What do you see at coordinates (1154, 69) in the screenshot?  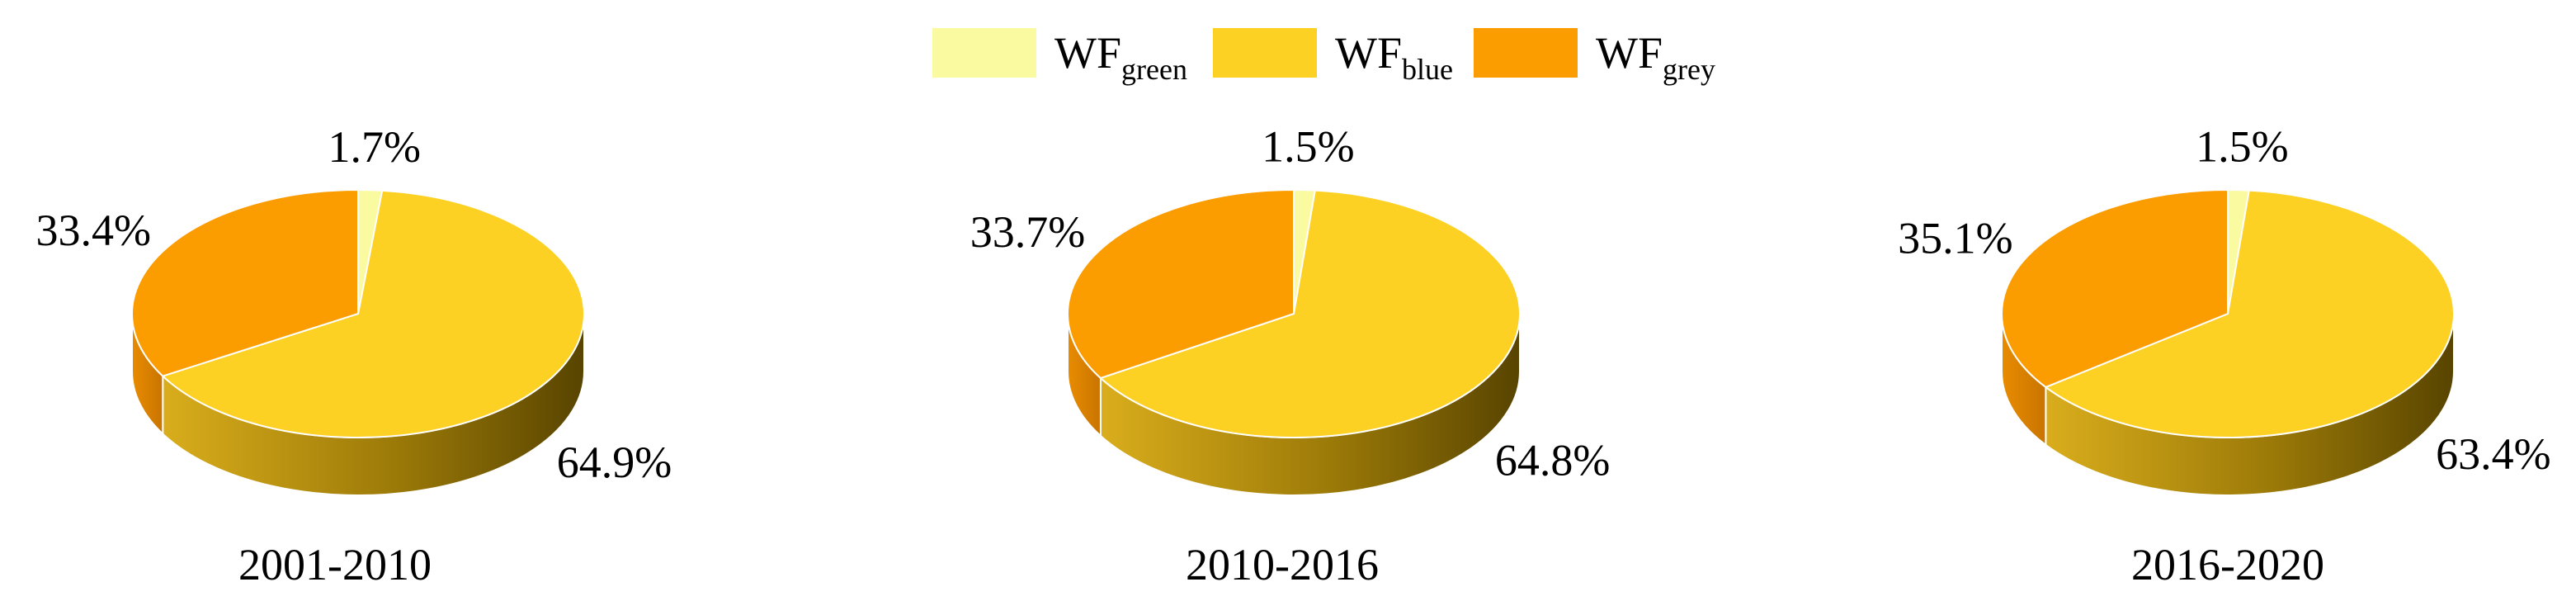 I see `legend-subscript: green` at bounding box center [1154, 69].